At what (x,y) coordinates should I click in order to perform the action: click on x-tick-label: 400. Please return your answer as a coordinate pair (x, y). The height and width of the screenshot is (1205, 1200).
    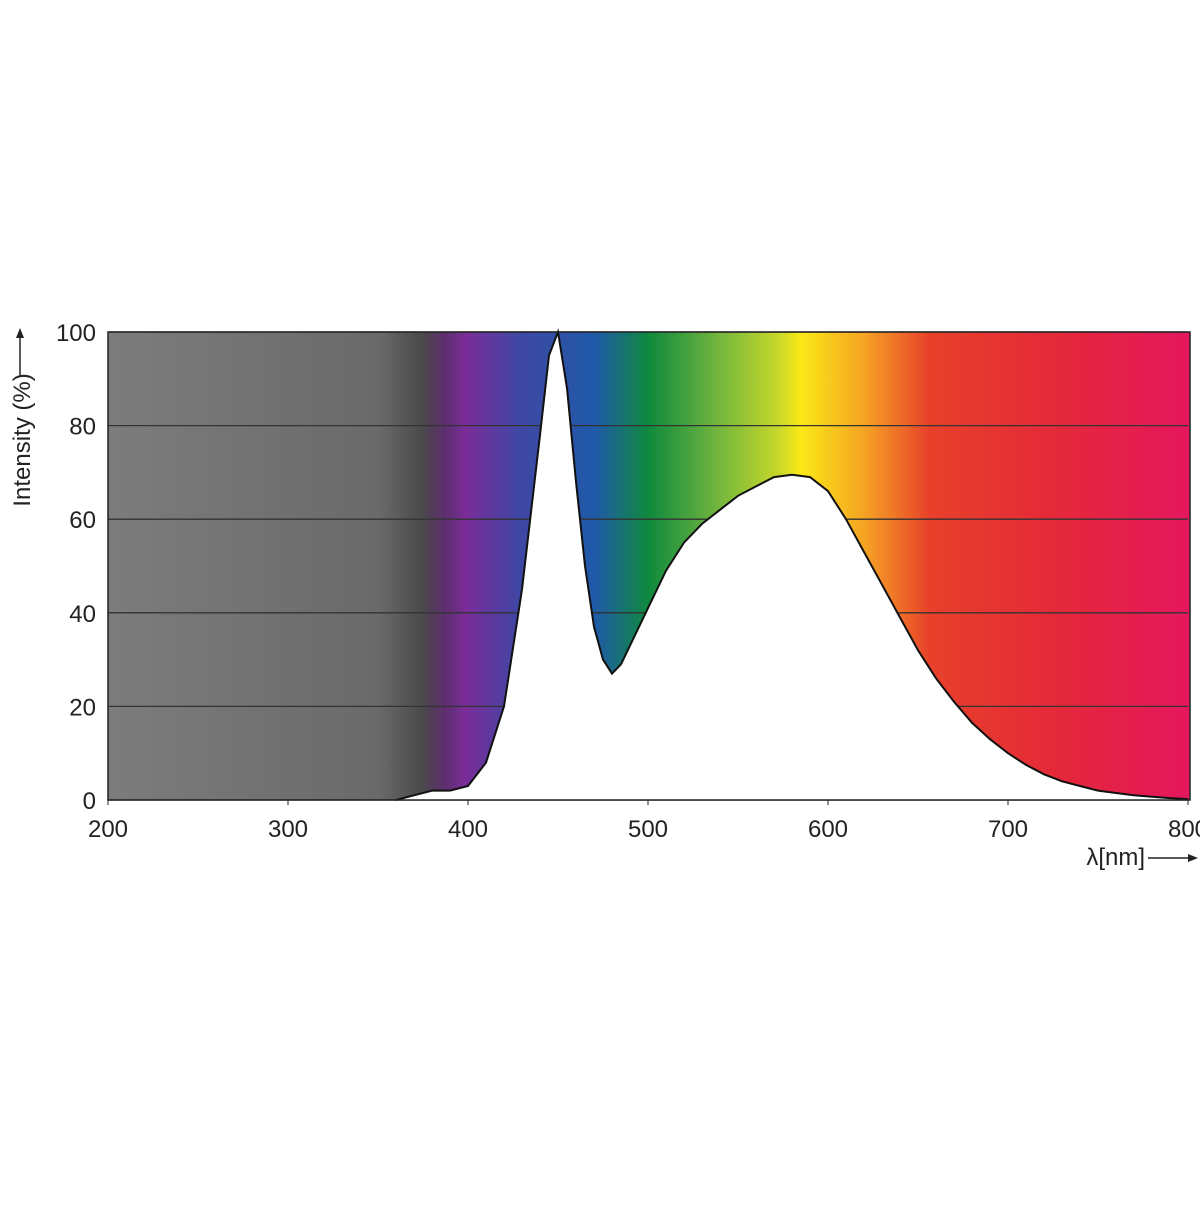
    Looking at the image, I should click on (468, 829).